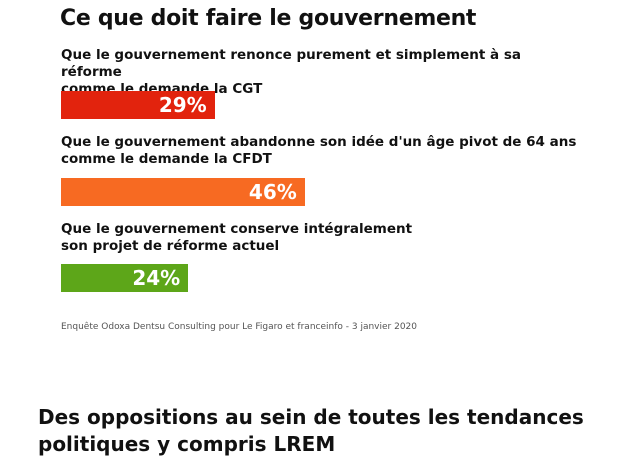  Describe the element at coordinates (125, 278) in the screenshot. I see `bar-conserve: 24%` at that location.